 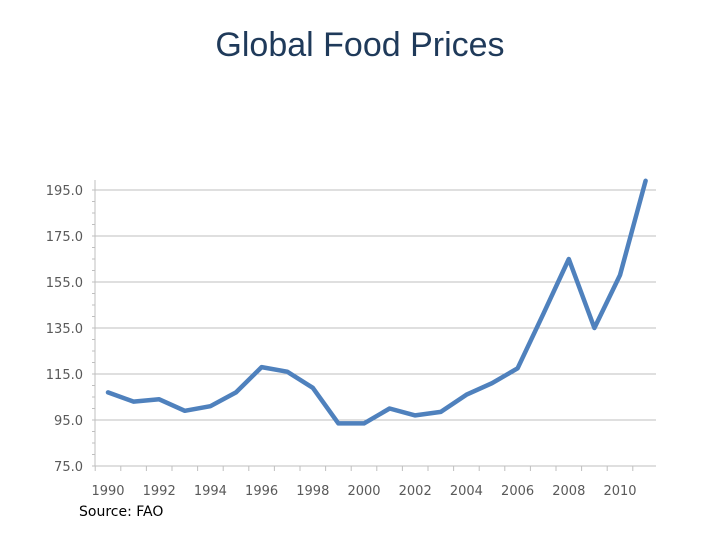 What do you see at coordinates (517, 491) in the screenshot?
I see `x-tick-label: 2006` at bounding box center [517, 491].